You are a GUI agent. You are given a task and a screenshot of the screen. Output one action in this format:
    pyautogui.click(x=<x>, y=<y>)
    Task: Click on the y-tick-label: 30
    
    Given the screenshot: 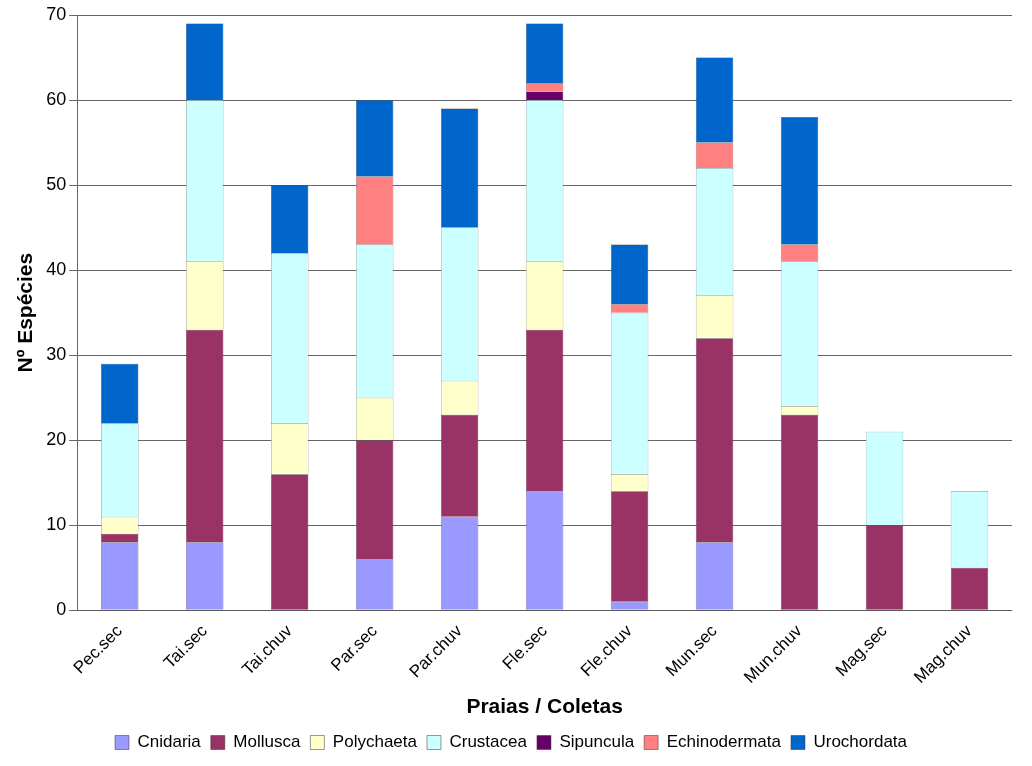 What is the action you would take?
    pyautogui.click(x=56, y=354)
    